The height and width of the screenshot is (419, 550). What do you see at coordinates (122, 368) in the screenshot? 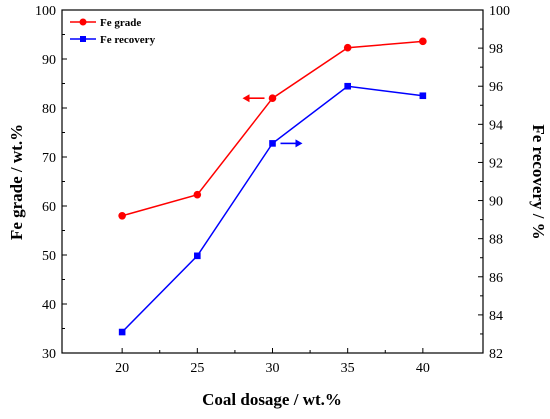
I see `x-tick-label-20: 20` at bounding box center [122, 368].